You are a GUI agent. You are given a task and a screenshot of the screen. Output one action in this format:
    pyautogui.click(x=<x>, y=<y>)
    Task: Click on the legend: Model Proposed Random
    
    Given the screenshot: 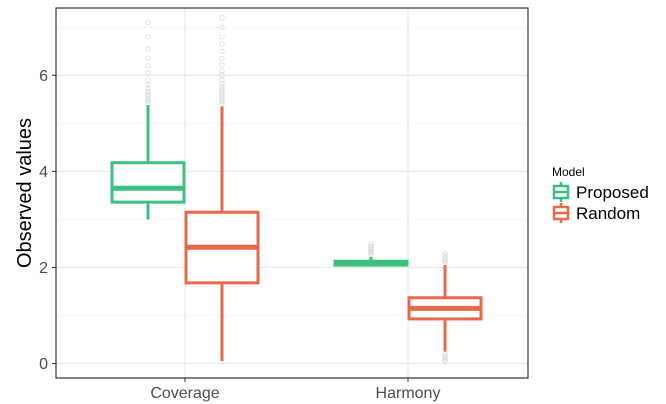 What is the action you would take?
    pyautogui.click(x=600, y=194)
    